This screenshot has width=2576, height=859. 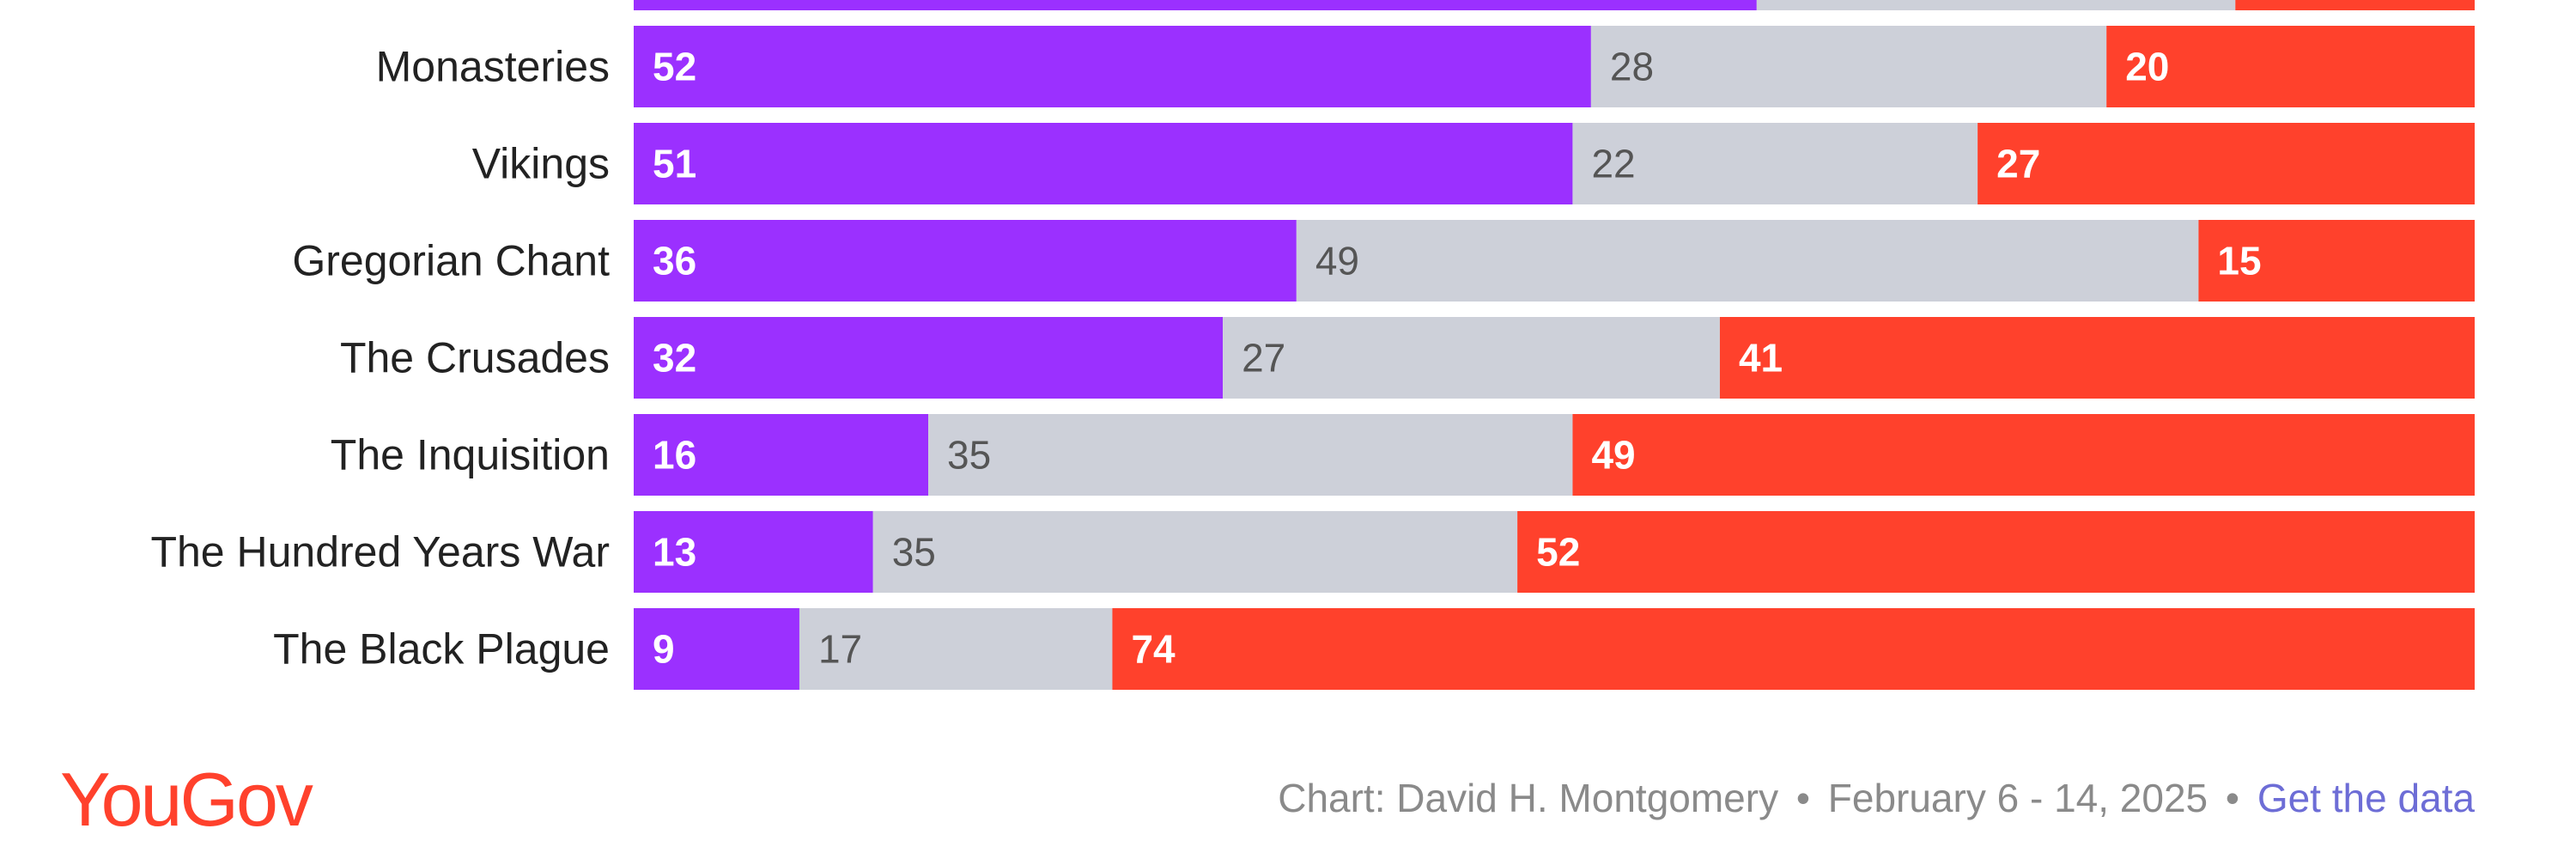 What do you see at coordinates (380, 552) in the screenshot?
I see `category-label: The Hundred Years War` at bounding box center [380, 552].